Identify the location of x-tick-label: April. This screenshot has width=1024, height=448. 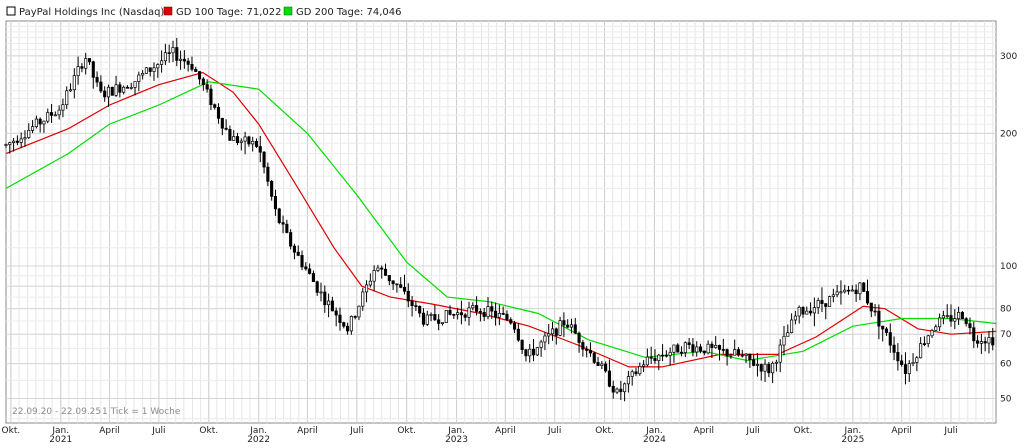
(901, 431).